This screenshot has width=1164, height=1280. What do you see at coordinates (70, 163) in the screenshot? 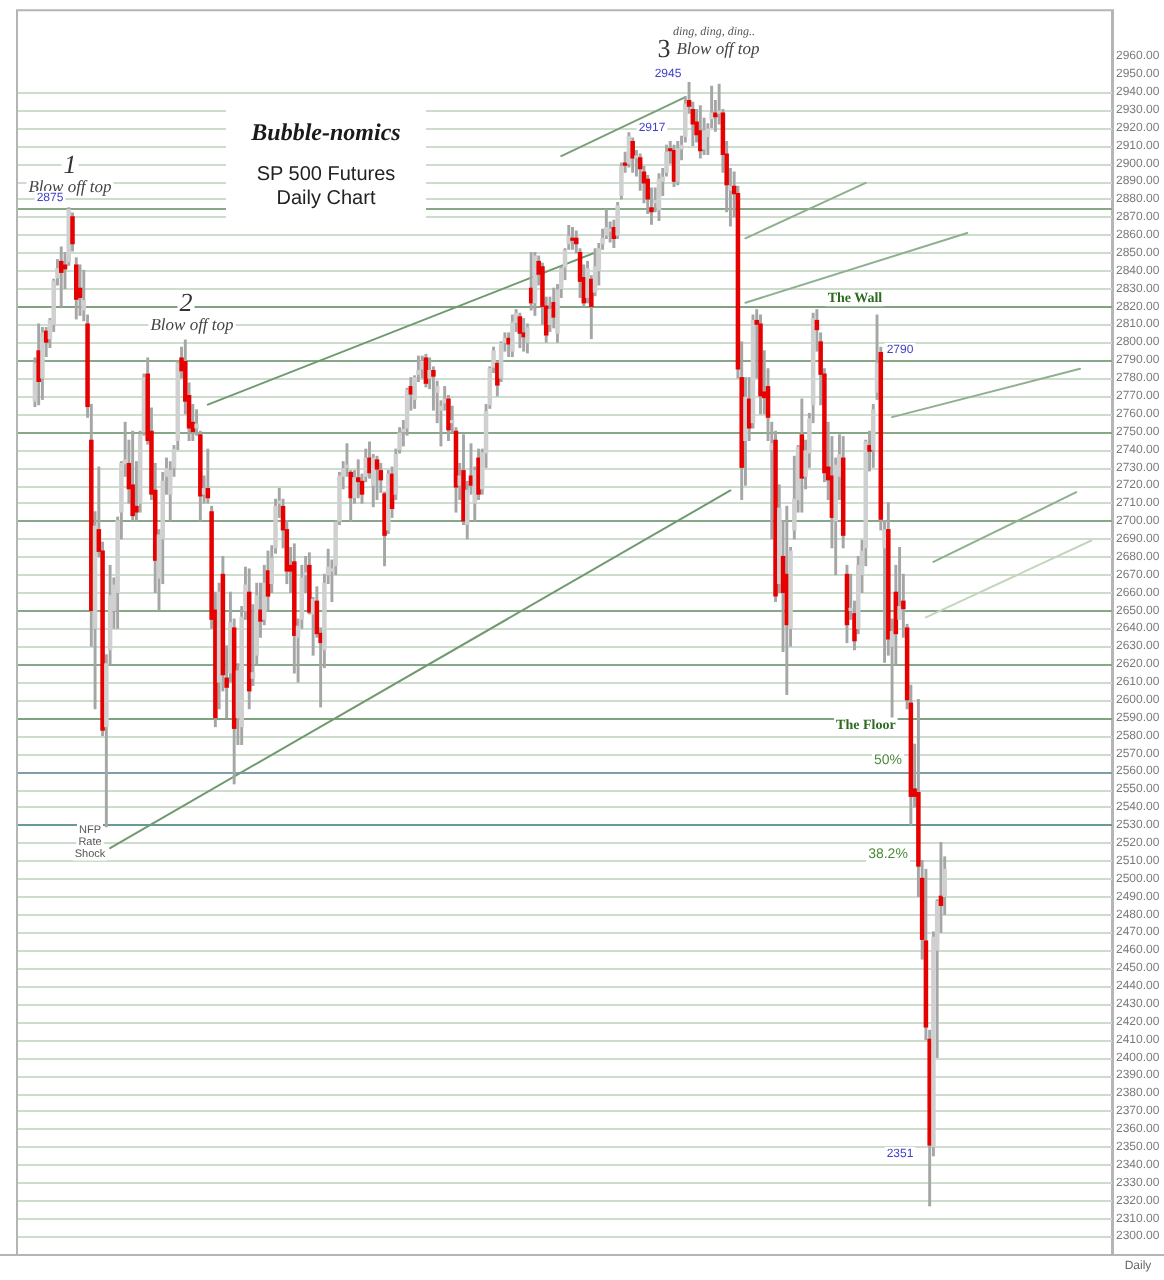
I see `annotation: 1` at bounding box center [70, 163].